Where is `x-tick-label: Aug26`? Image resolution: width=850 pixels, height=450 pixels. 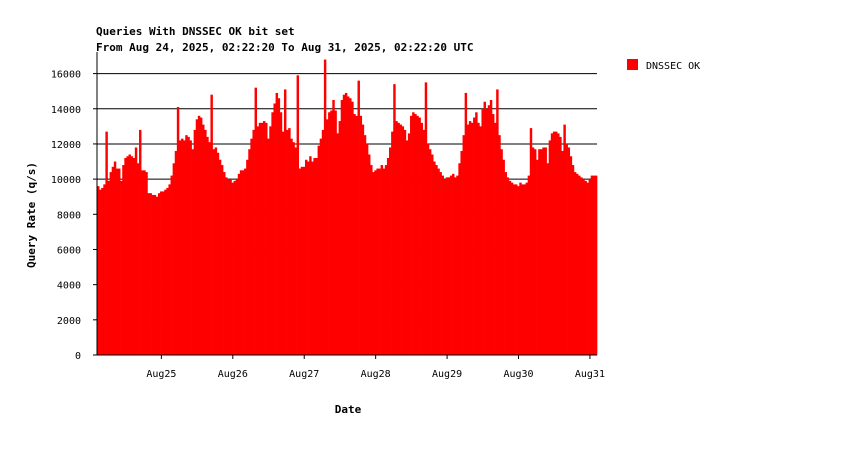
x-tick-label: Aug26 is located at coordinates (233, 374).